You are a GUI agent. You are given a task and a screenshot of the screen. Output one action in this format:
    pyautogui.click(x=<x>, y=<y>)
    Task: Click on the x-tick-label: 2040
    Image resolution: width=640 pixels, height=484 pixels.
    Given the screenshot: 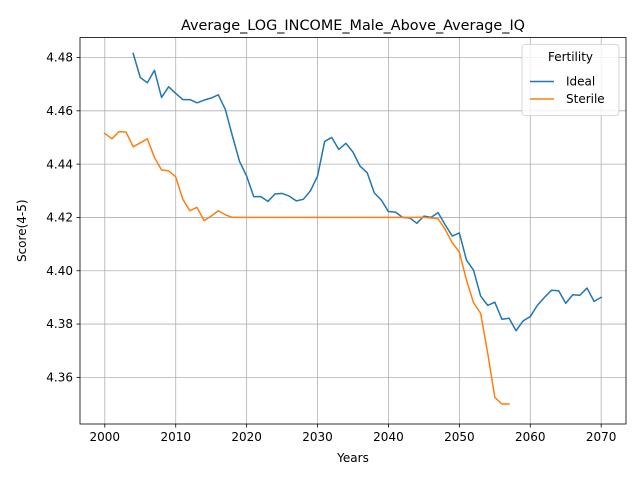 What is the action you would take?
    pyautogui.click(x=388, y=437)
    